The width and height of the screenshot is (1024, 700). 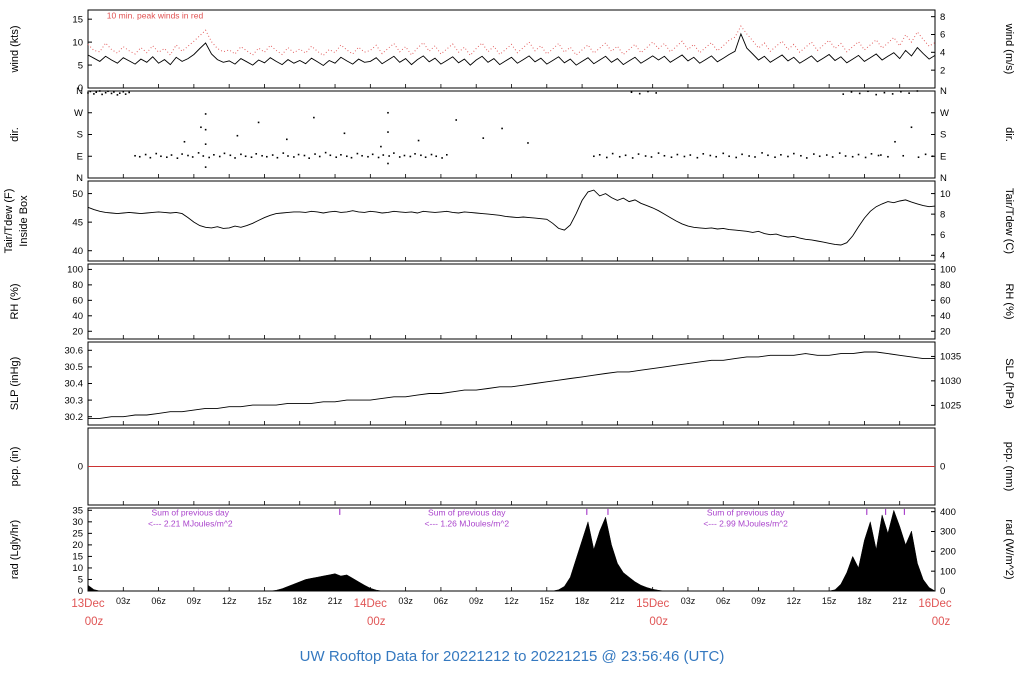 I want to click on right-axis-label: SLP (hPa), so click(x=1009, y=383).